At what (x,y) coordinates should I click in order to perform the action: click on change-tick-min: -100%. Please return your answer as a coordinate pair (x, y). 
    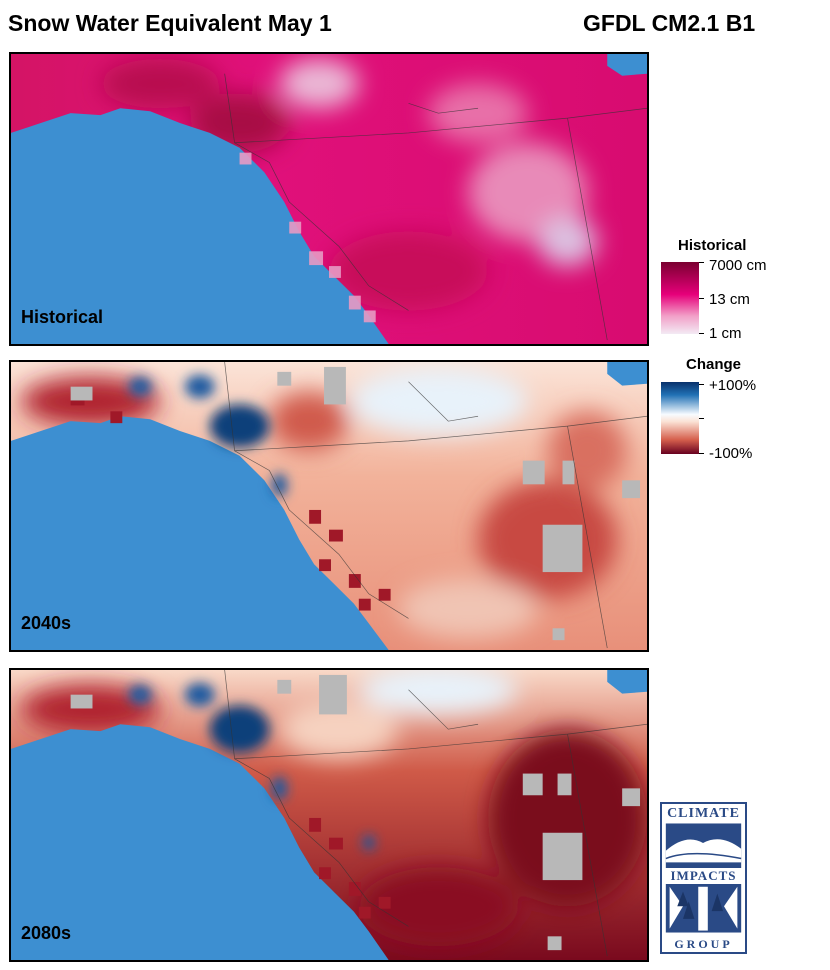
    Looking at the image, I should click on (731, 453).